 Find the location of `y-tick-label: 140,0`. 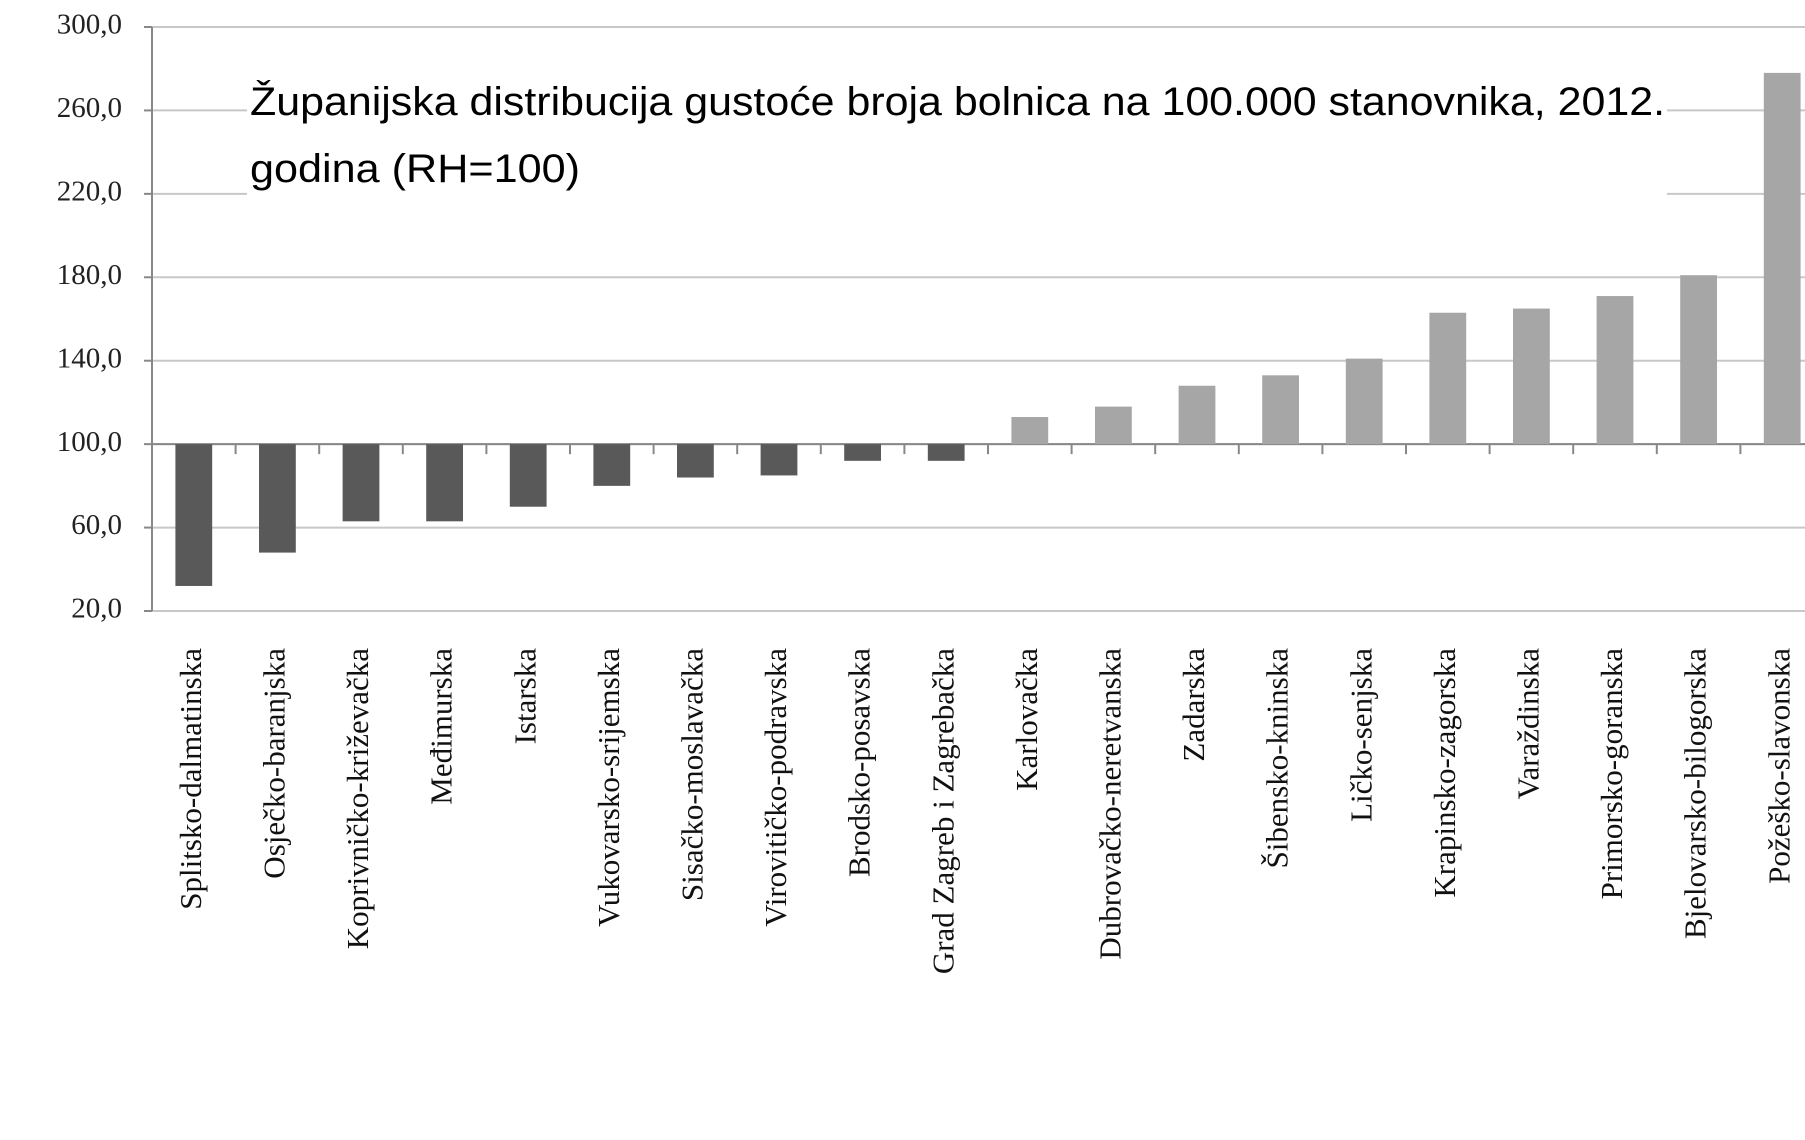

y-tick-label: 140,0 is located at coordinates (89, 358).